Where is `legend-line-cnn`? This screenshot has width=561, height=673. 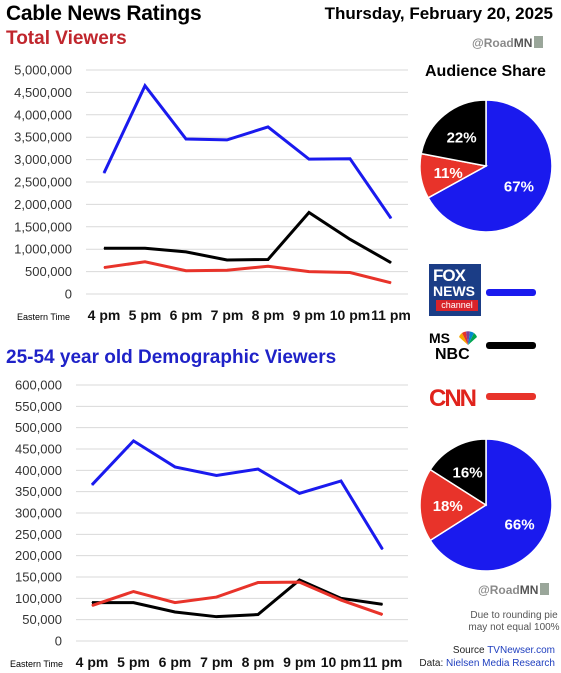
legend-line-cnn is located at coordinates (511, 396).